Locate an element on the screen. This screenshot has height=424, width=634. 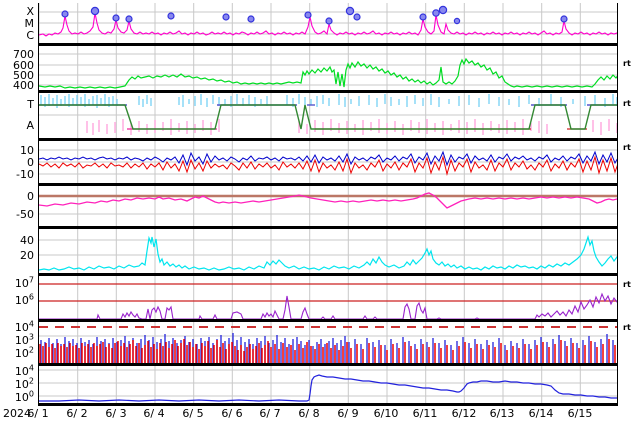
xlab-0602: 6/ 2 is located at coordinates (77, 413).